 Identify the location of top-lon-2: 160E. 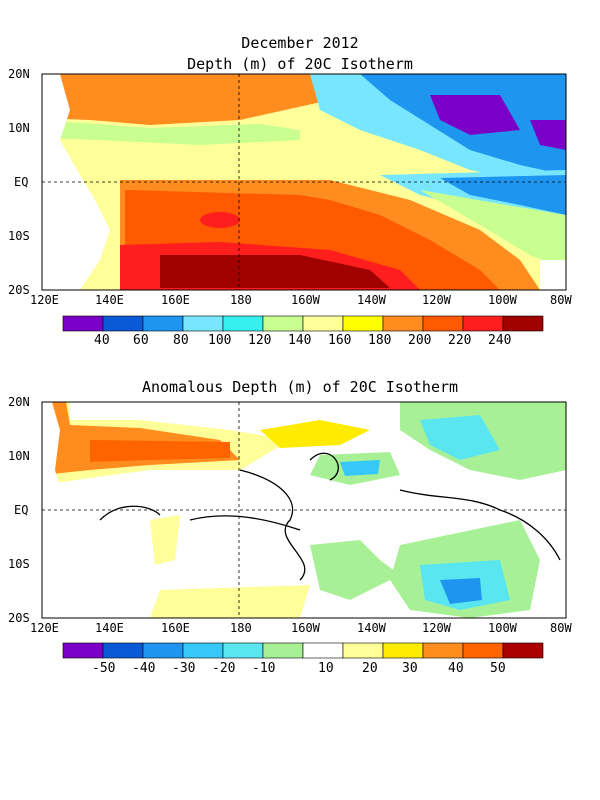
(175, 300).